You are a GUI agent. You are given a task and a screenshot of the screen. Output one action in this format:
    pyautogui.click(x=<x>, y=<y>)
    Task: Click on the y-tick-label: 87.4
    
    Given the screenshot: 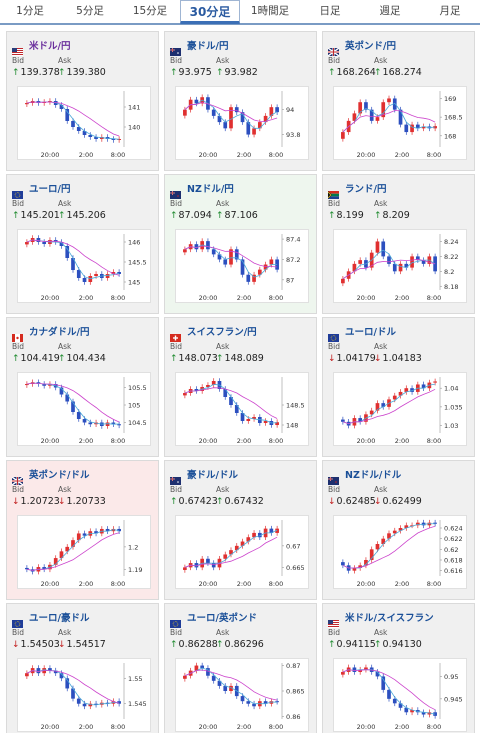 What is the action you would take?
    pyautogui.click(x=293, y=240)
    